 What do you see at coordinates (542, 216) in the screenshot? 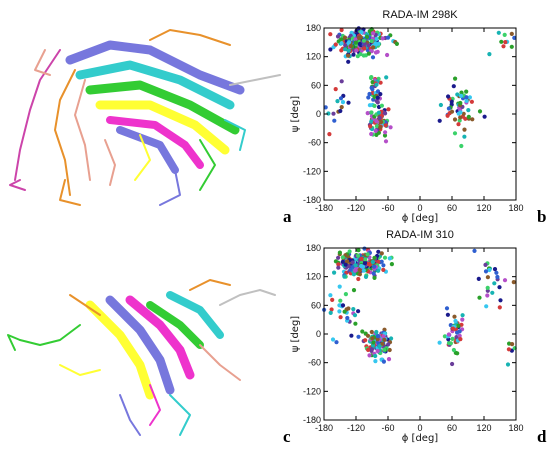
I see `panel-label-b: b` at bounding box center [542, 216].